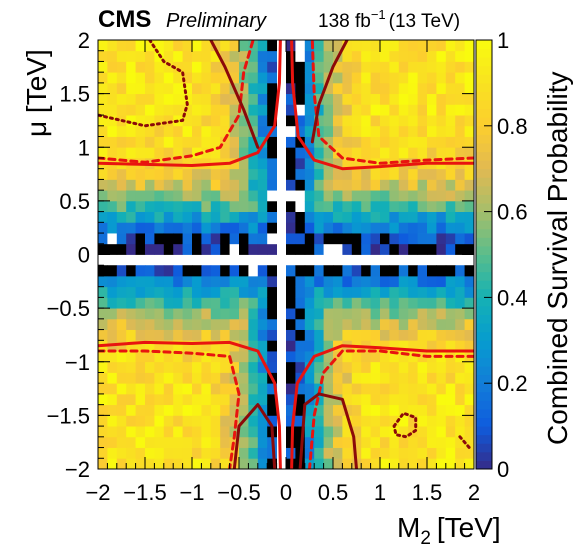 This screenshot has height=556, width=580. What do you see at coordinates (382, 105) in the screenshot?
I see `contour-line-solid` at bounding box center [382, 105].